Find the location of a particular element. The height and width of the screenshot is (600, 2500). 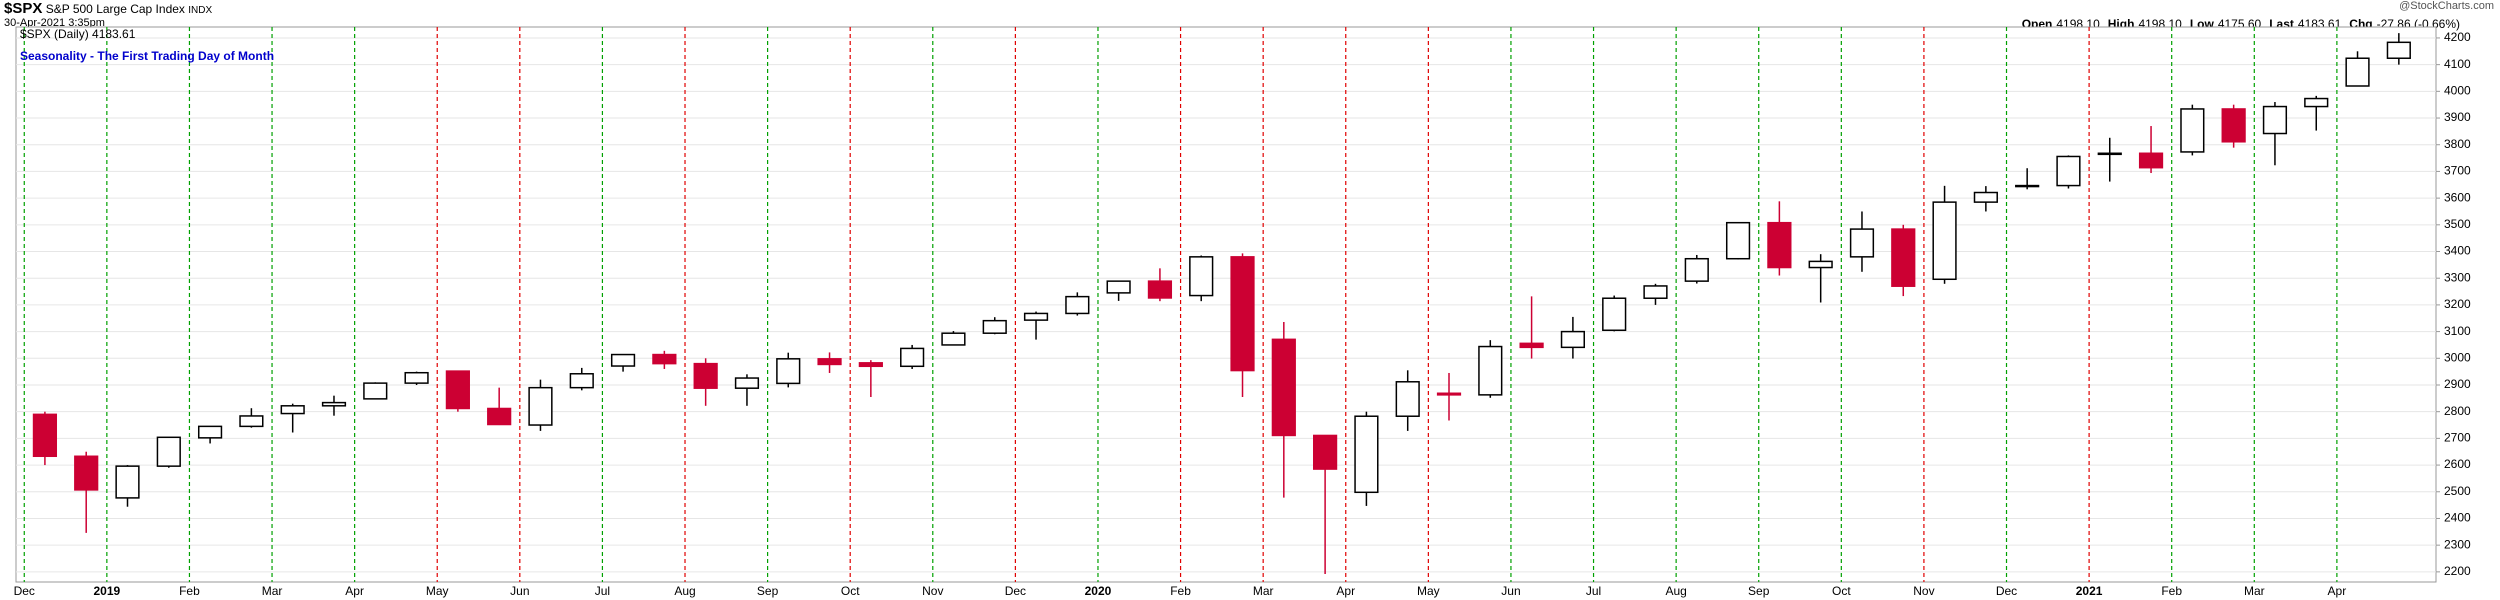

symbol-line: $SPX S&P 500 Large Cap Index INDX is located at coordinates (108, 8).